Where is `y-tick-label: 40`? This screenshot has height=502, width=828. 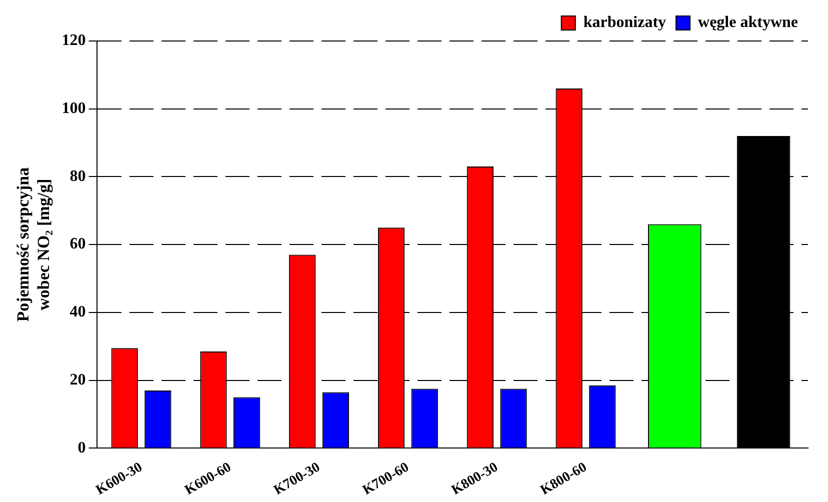
y-tick-label: 40 is located at coordinates (78, 312).